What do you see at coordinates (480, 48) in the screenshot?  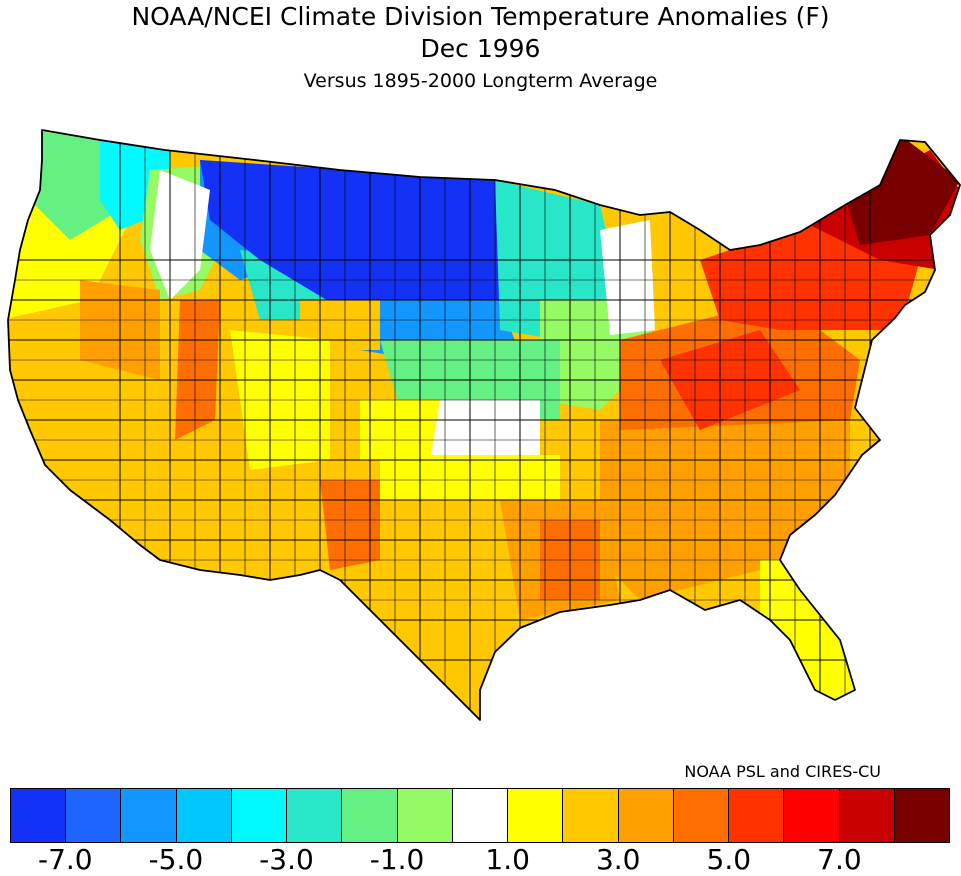 I see `map-date: Dec 1996` at bounding box center [480, 48].